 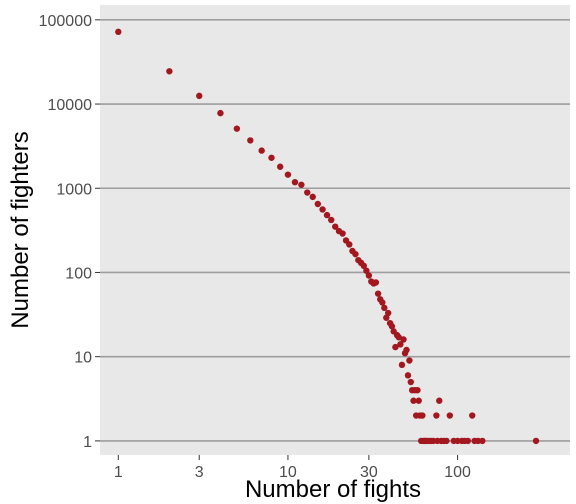 What do you see at coordinates (74, 189) in the screenshot?
I see `y-tick-label: 1000` at bounding box center [74, 189].